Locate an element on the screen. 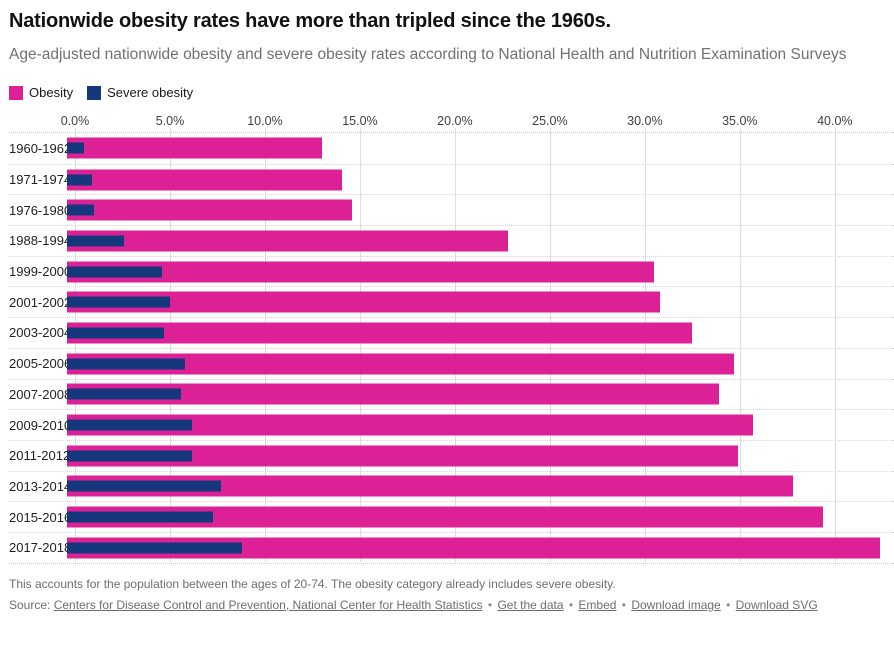  x-tick-label: 35.0% is located at coordinates (740, 121).